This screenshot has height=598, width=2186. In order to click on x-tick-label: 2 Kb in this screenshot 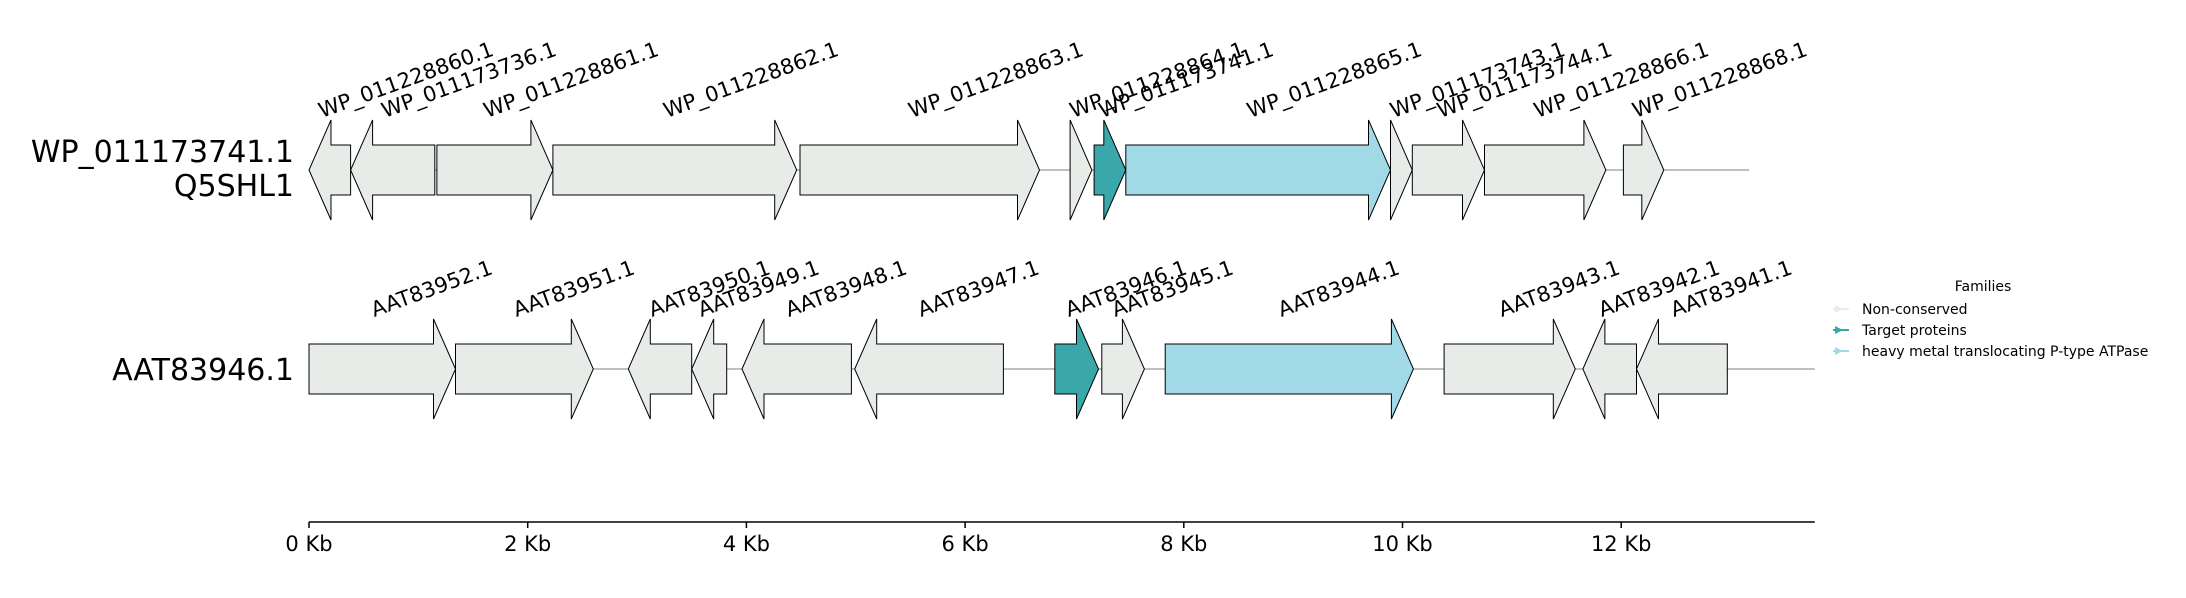, I will do `click(527, 544)`.